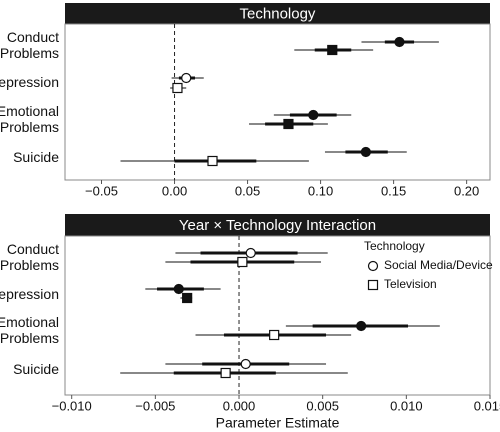 The image size is (500, 432). What do you see at coordinates (394, 246) in the screenshot?
I see `legend-title: Technology` at bounding box center [394, 246].